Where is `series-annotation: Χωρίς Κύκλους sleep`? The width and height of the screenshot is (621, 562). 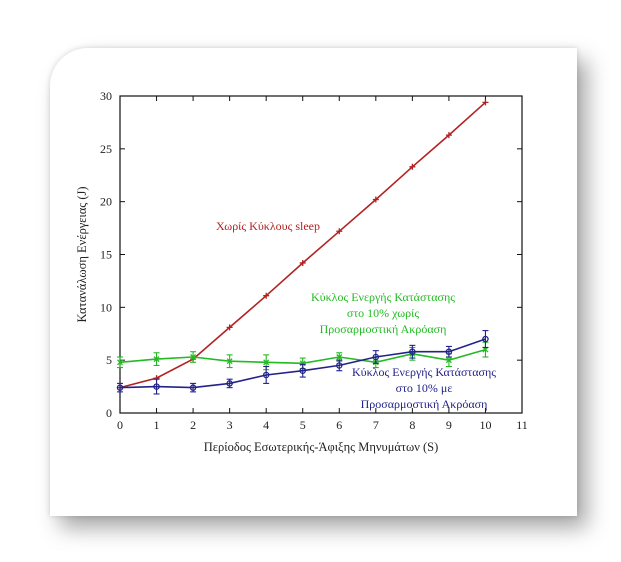 series-annotation: Χωρίς Κύκλους sleep is located at coordinates (268, 226).